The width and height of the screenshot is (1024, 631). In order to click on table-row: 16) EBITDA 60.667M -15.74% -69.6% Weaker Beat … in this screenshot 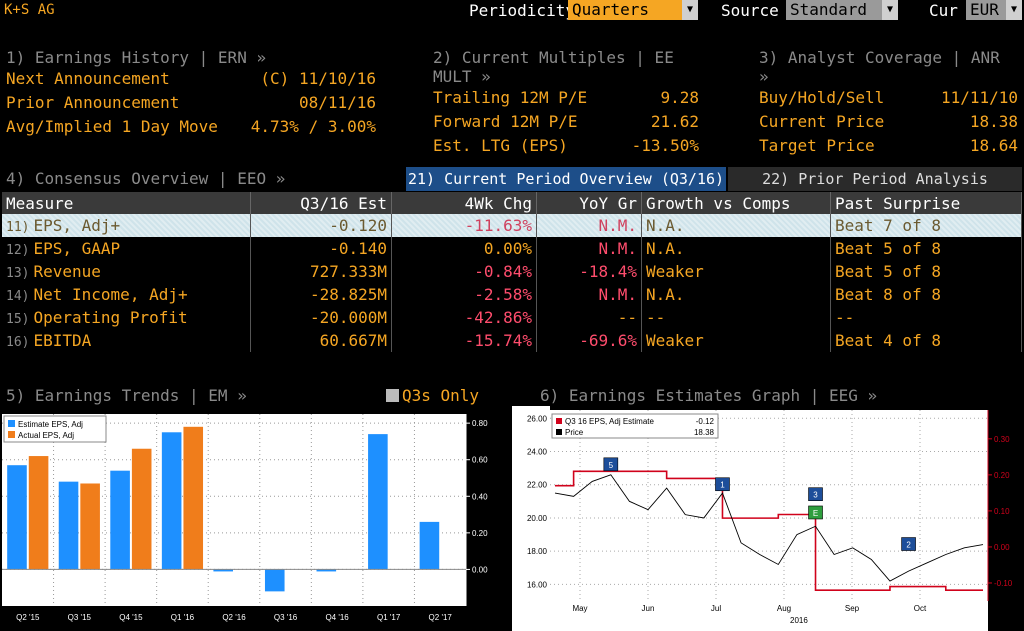, I will do `click(512, 340)`.